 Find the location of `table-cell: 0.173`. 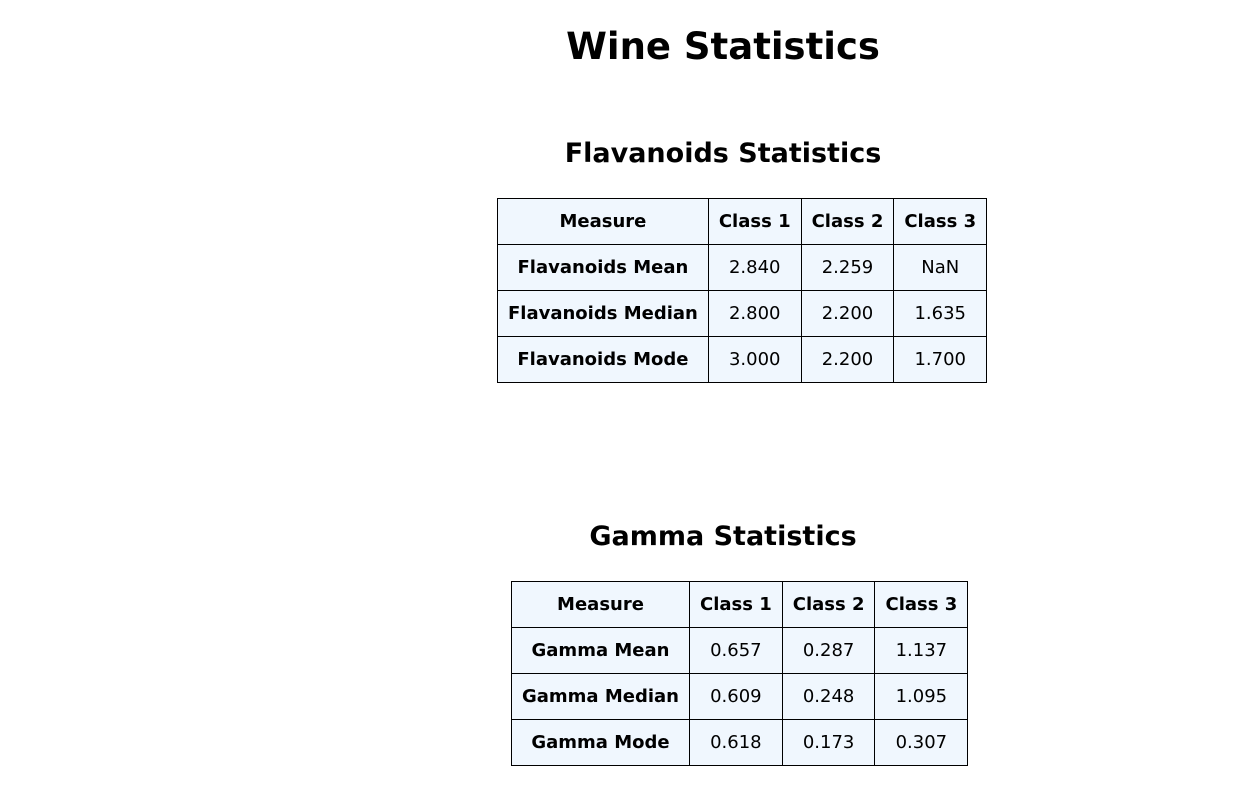

table-cell: 0.173 is located at coordinates (828, 742).